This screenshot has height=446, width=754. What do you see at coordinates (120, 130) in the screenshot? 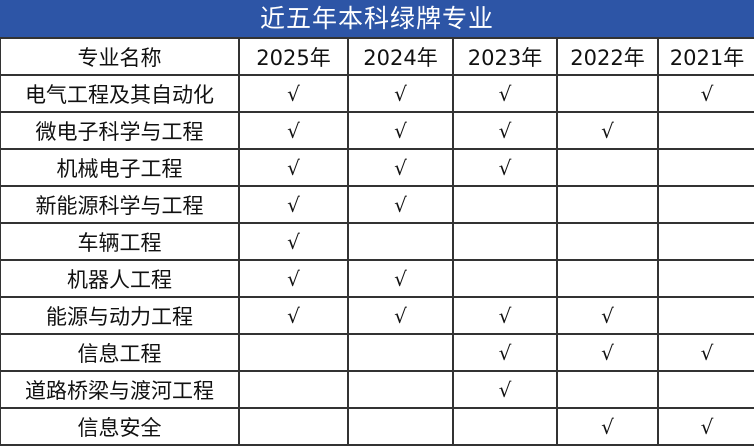
I see `major-name: 微电子科学与工程` at bounding box center [120, 130].